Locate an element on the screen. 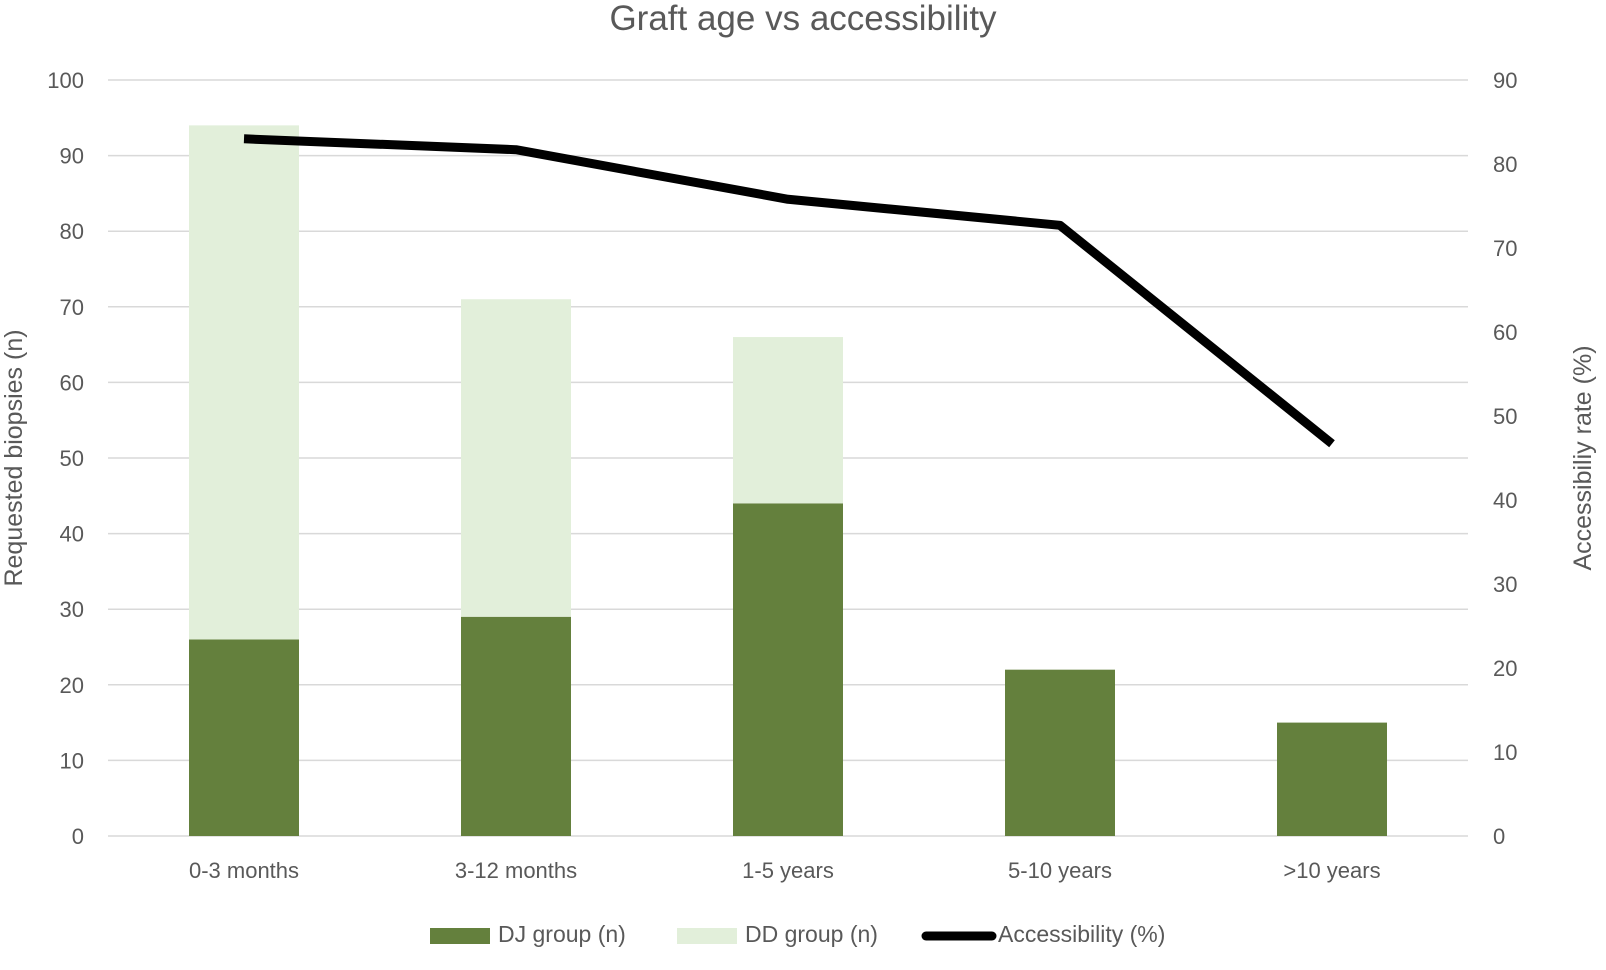  left-tick-label: 90 is located at coordinates (72, 156).